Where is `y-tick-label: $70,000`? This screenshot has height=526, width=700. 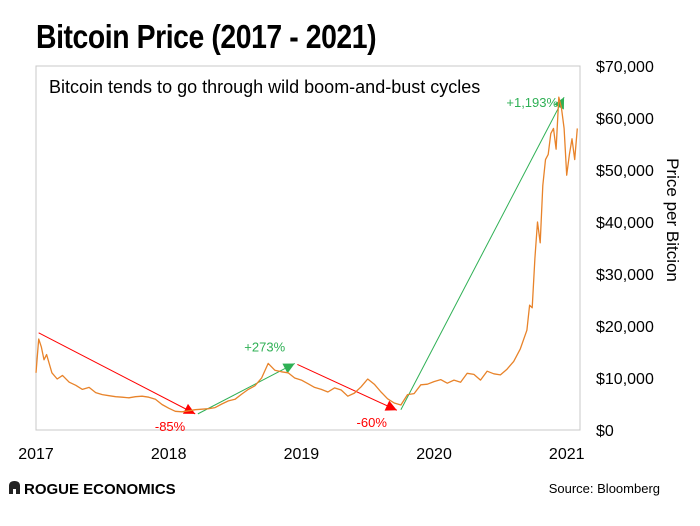
y-tick-label: $70,000 is located at coordinates (625, 67).